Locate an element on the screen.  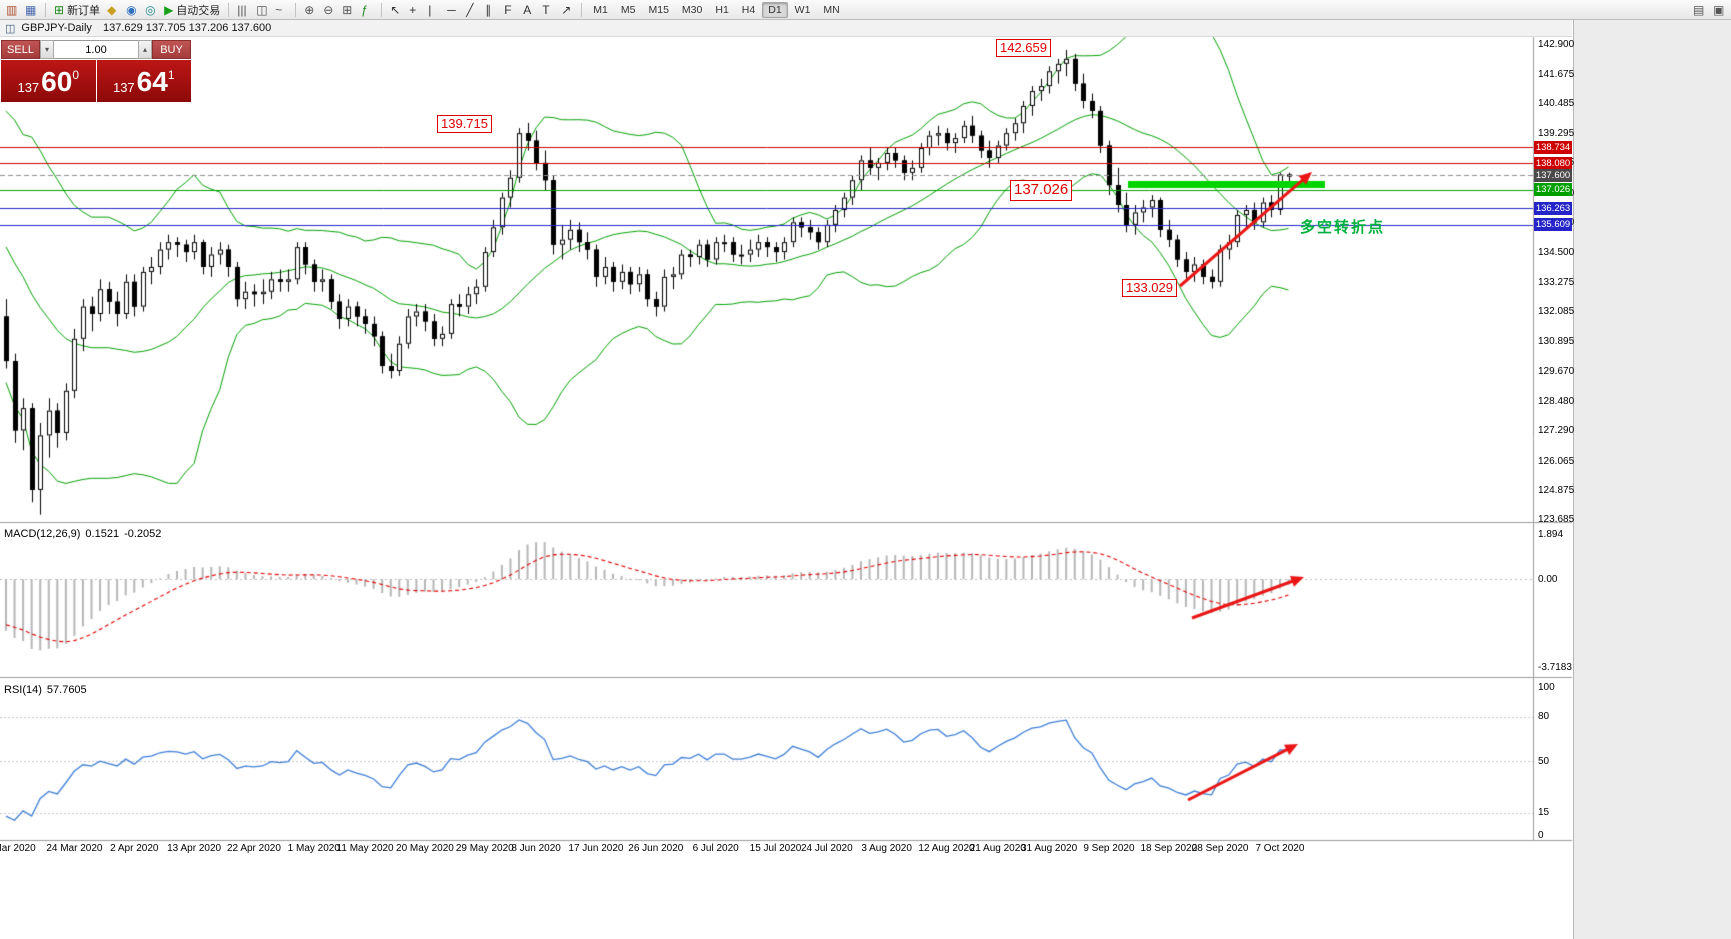
autotrading-button: ▶ 自动交易 is located at coordinates (192, 9).